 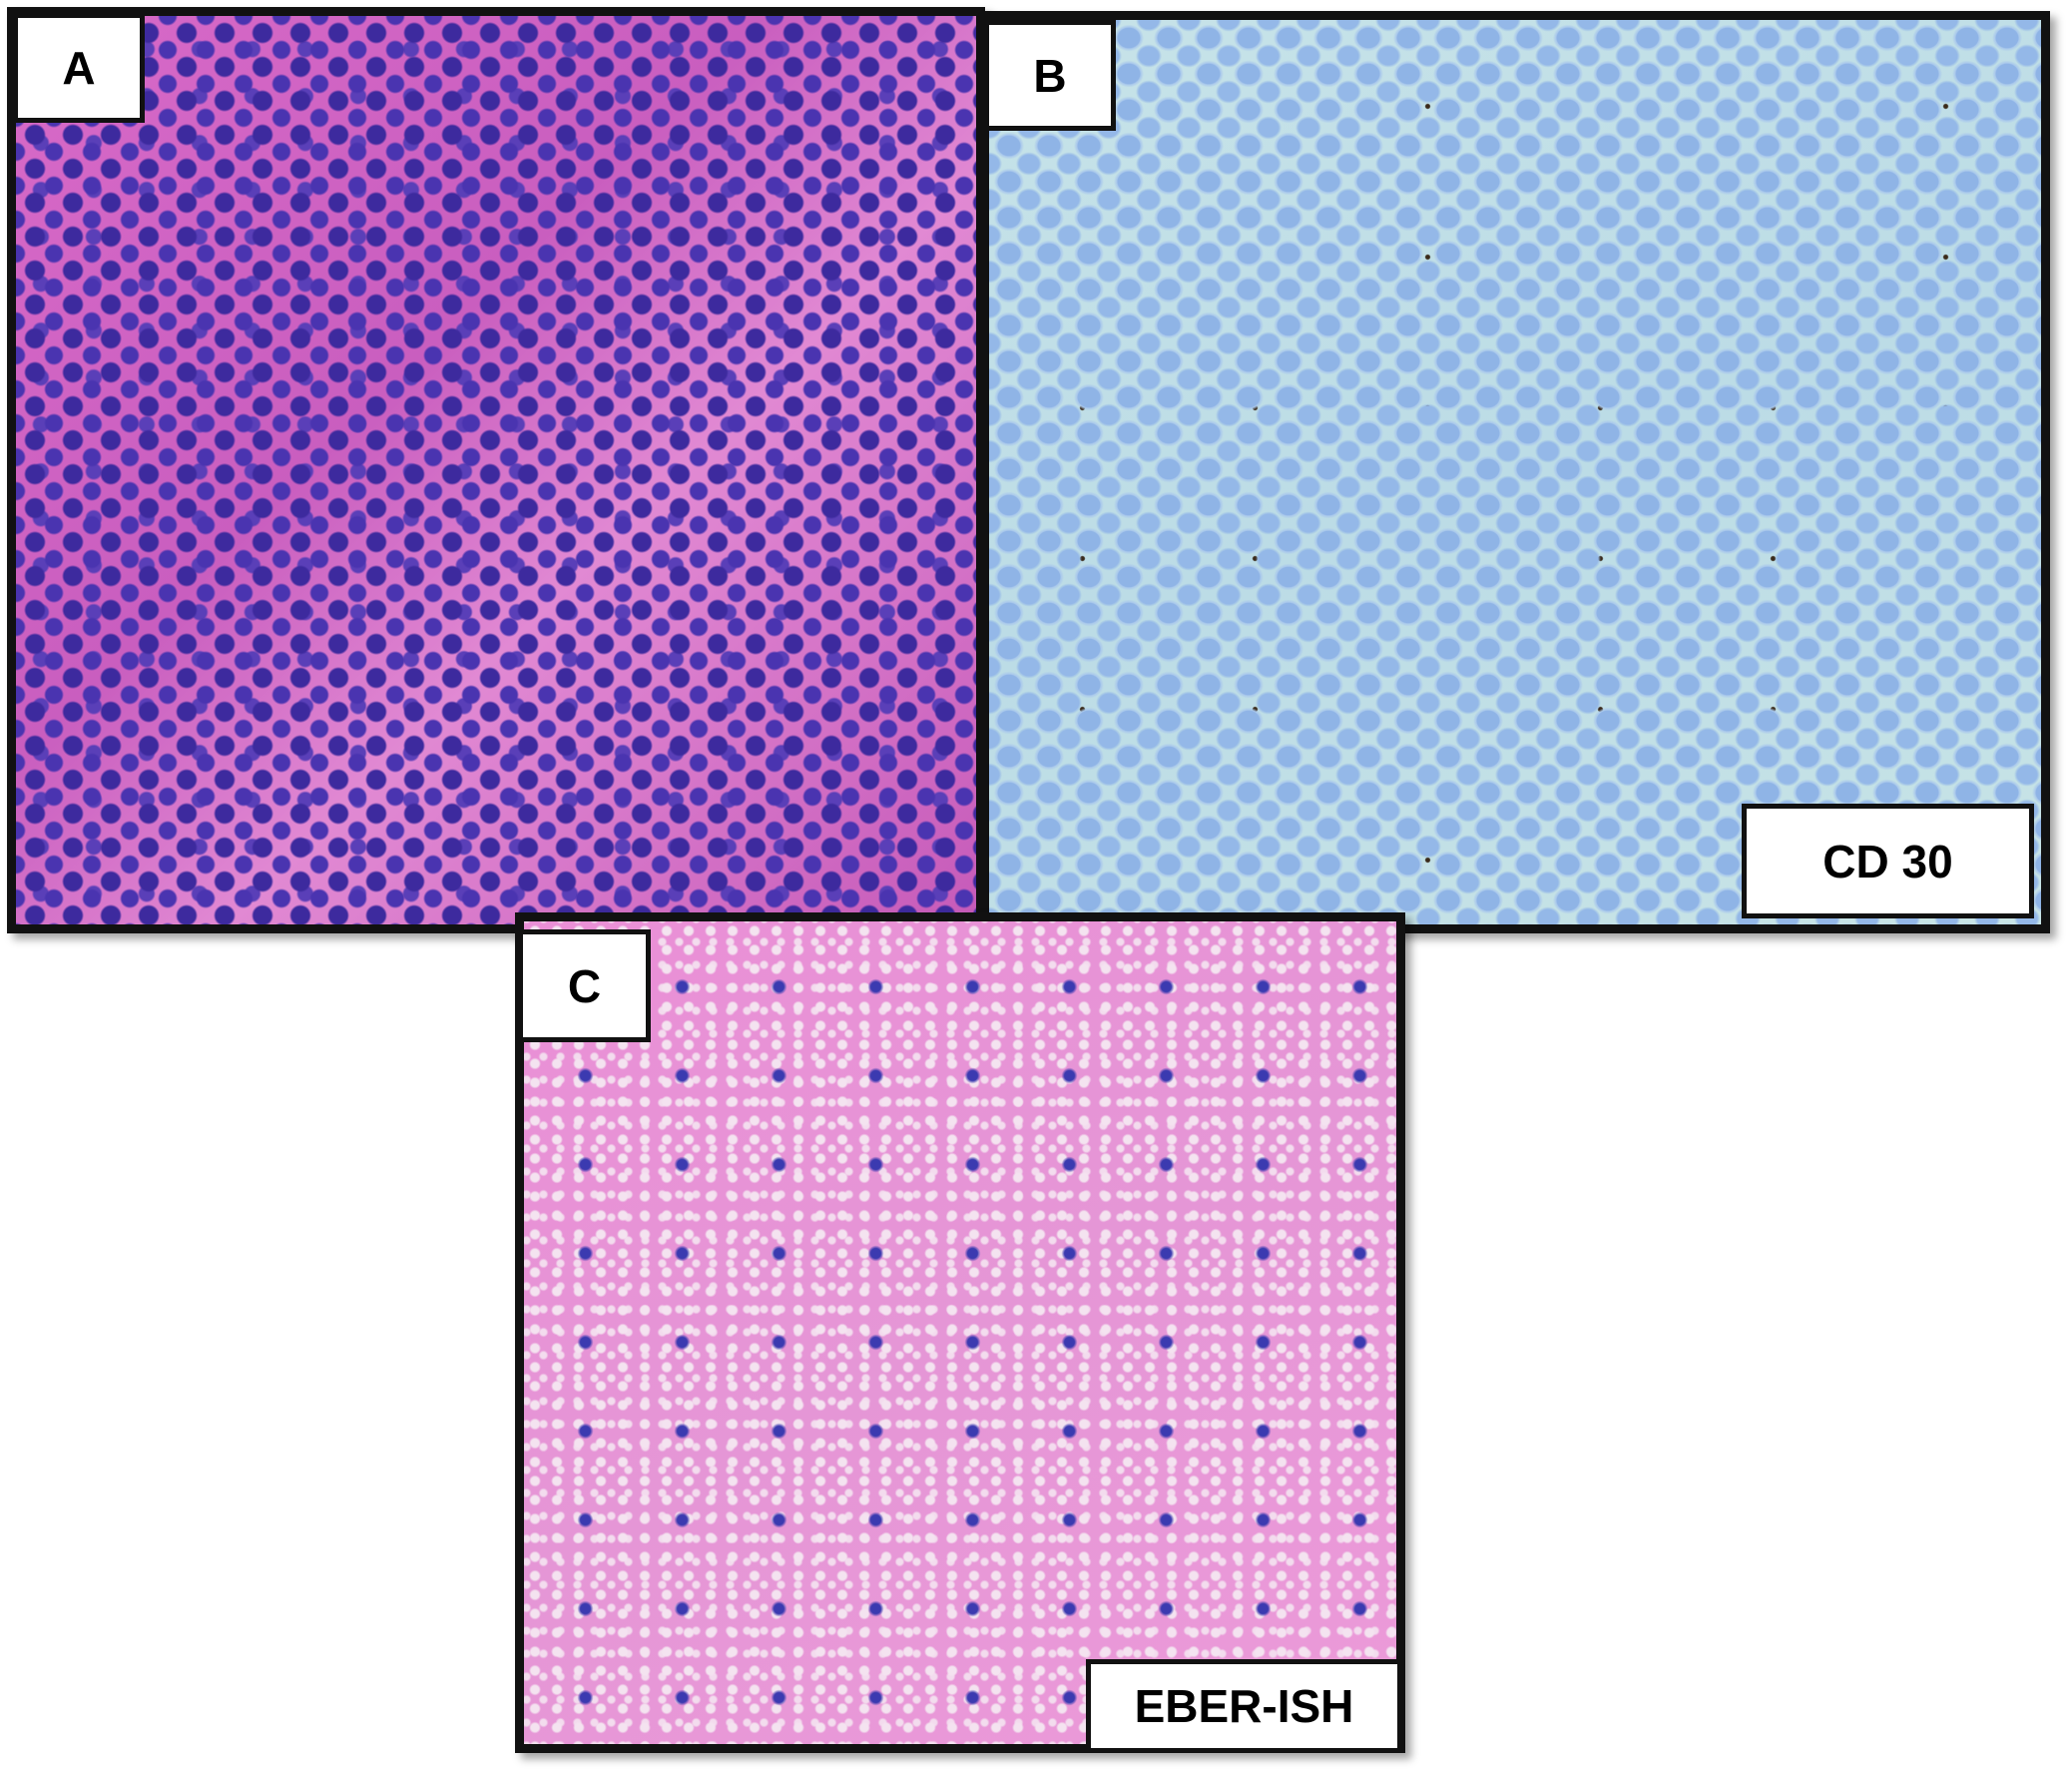 What do you see at coordinates (79, 68) in the screenshot?
I see `panel-label-a: A` at bounding box center [79, 68].